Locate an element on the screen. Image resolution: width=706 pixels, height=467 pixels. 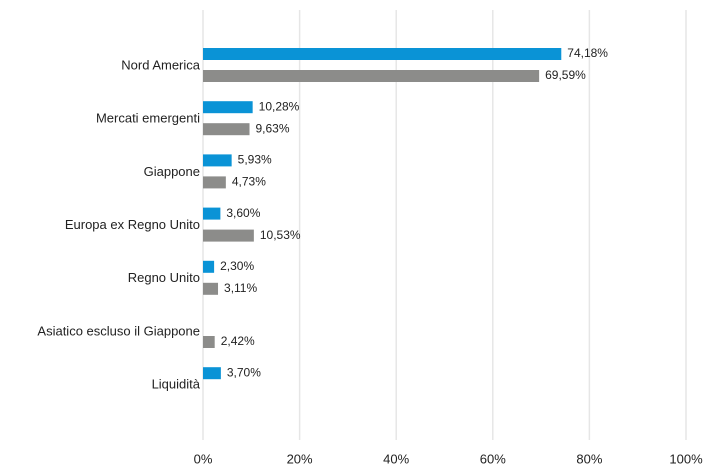
x-tick-label: 20% is located at coordinates (300, 458).